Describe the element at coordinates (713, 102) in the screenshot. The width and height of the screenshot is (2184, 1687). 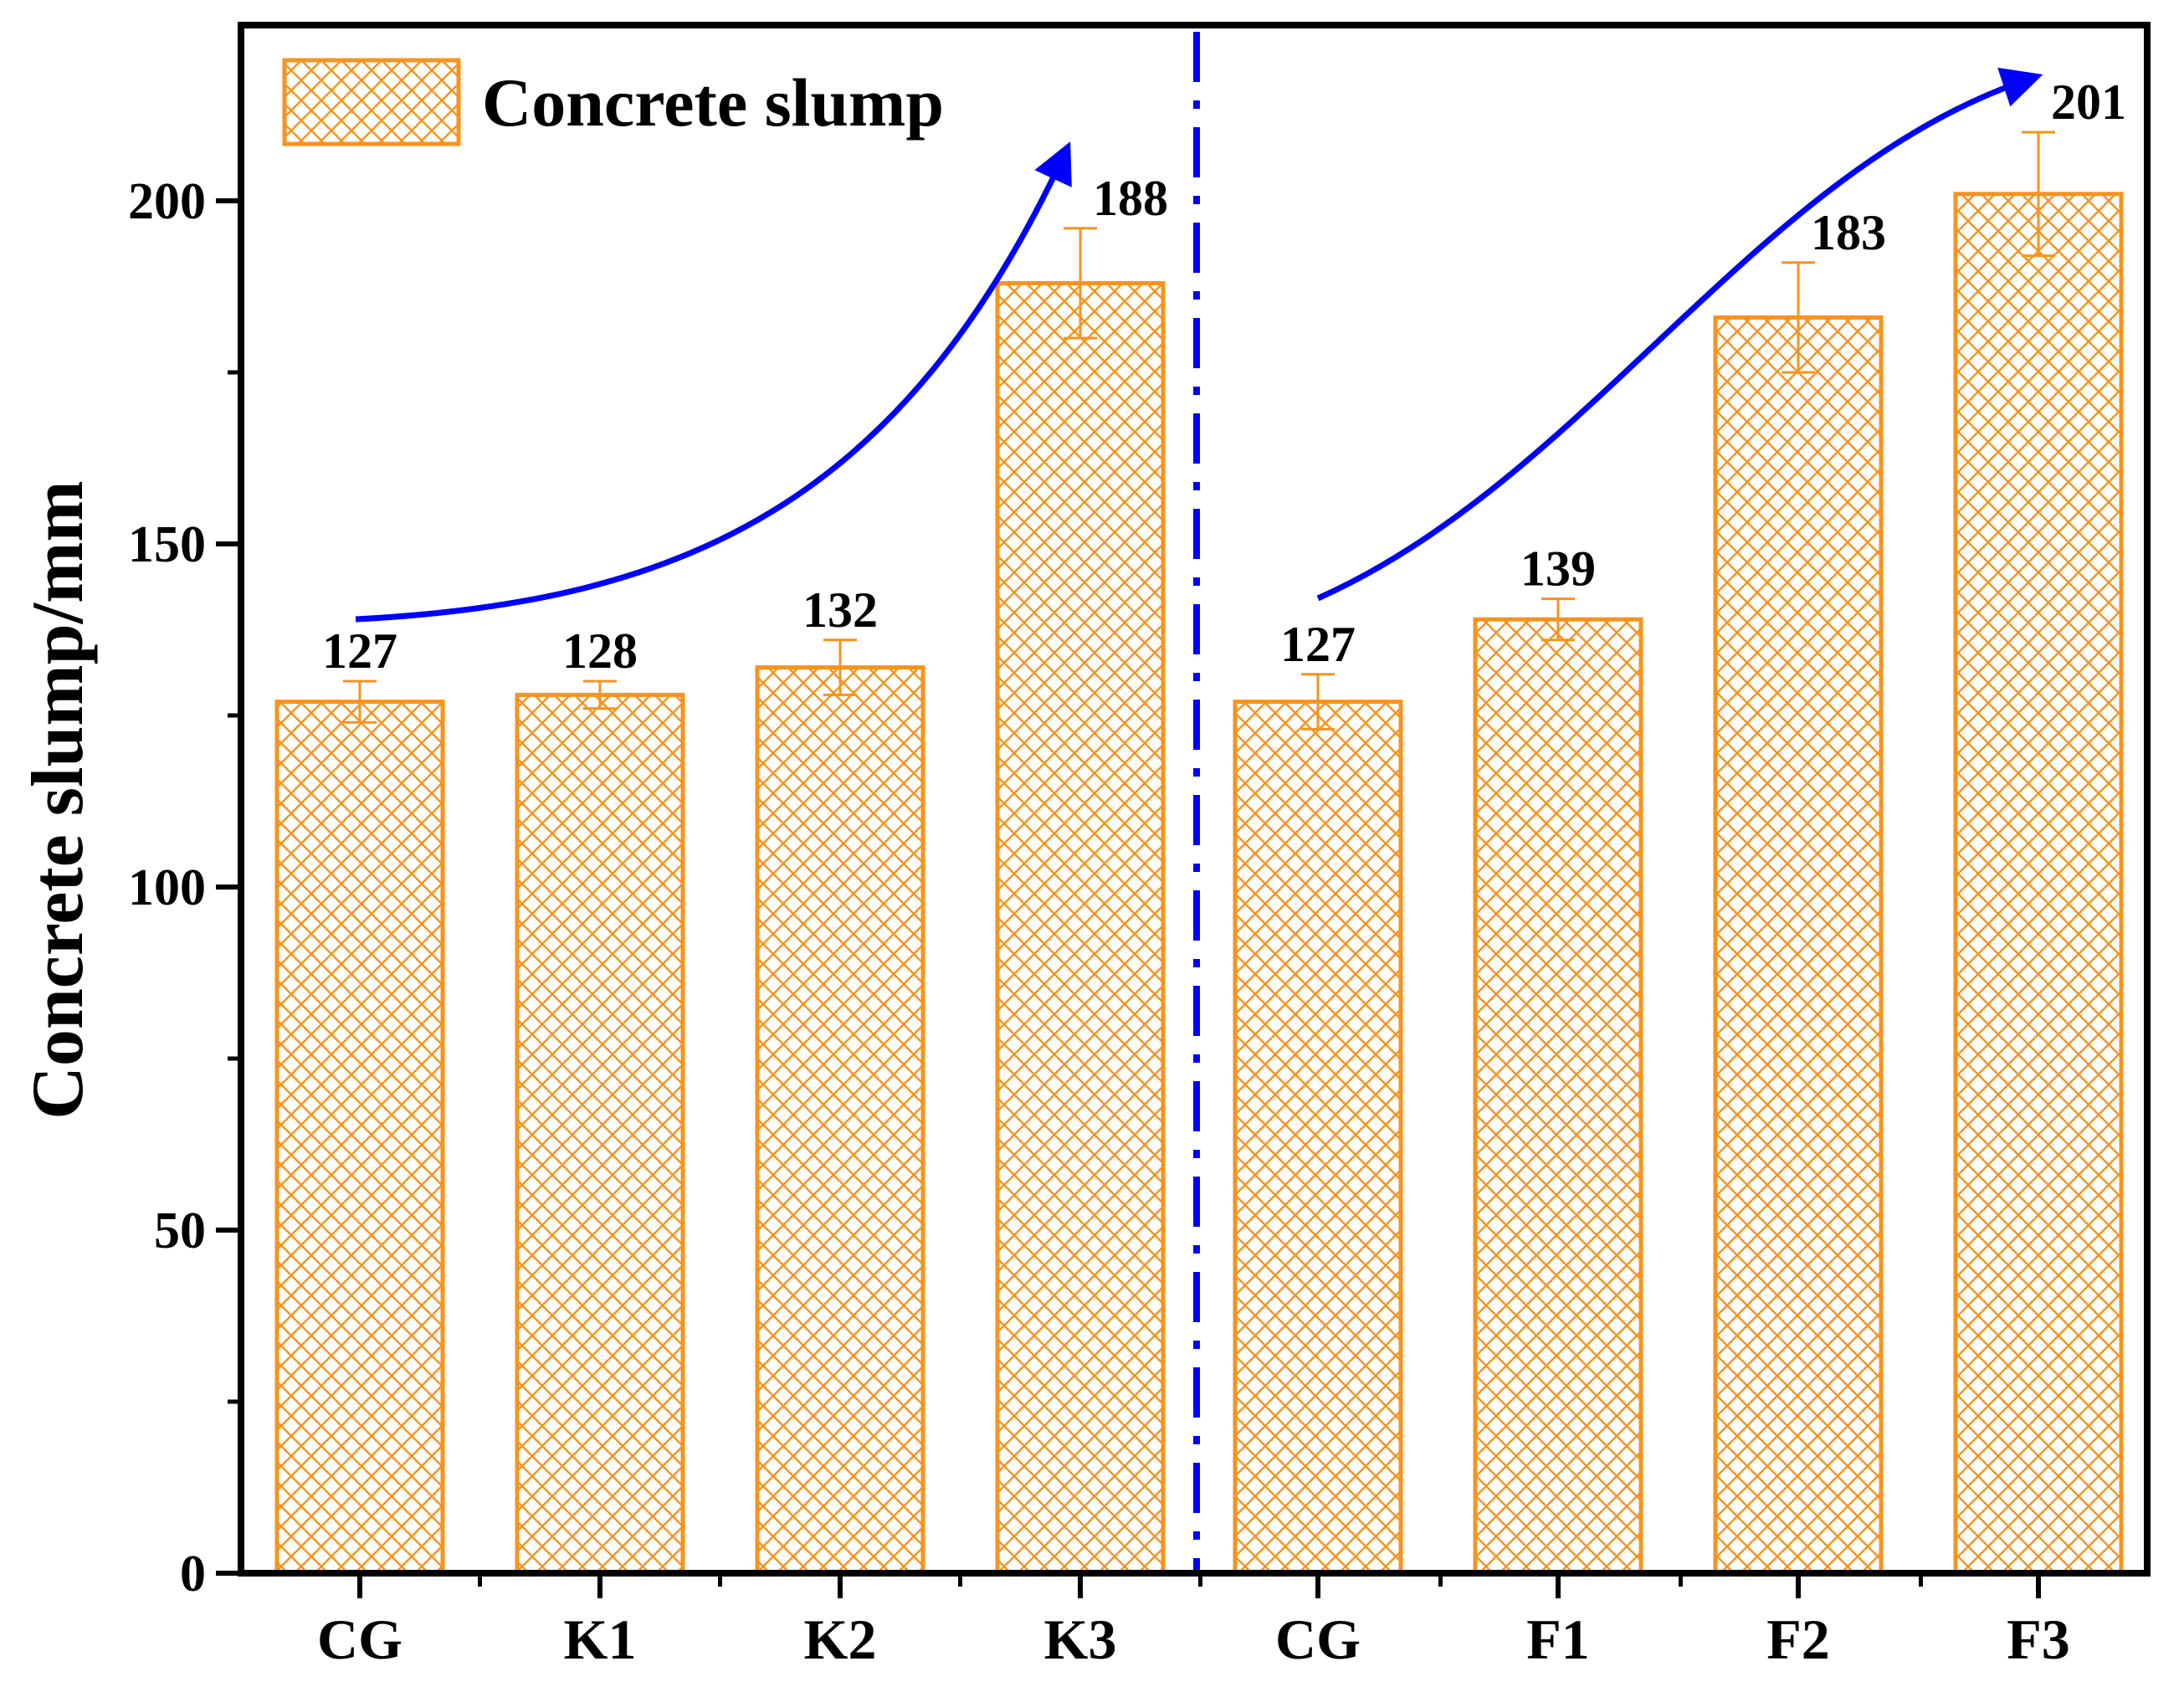
I see `legend-label: Concrete slump` at that location.